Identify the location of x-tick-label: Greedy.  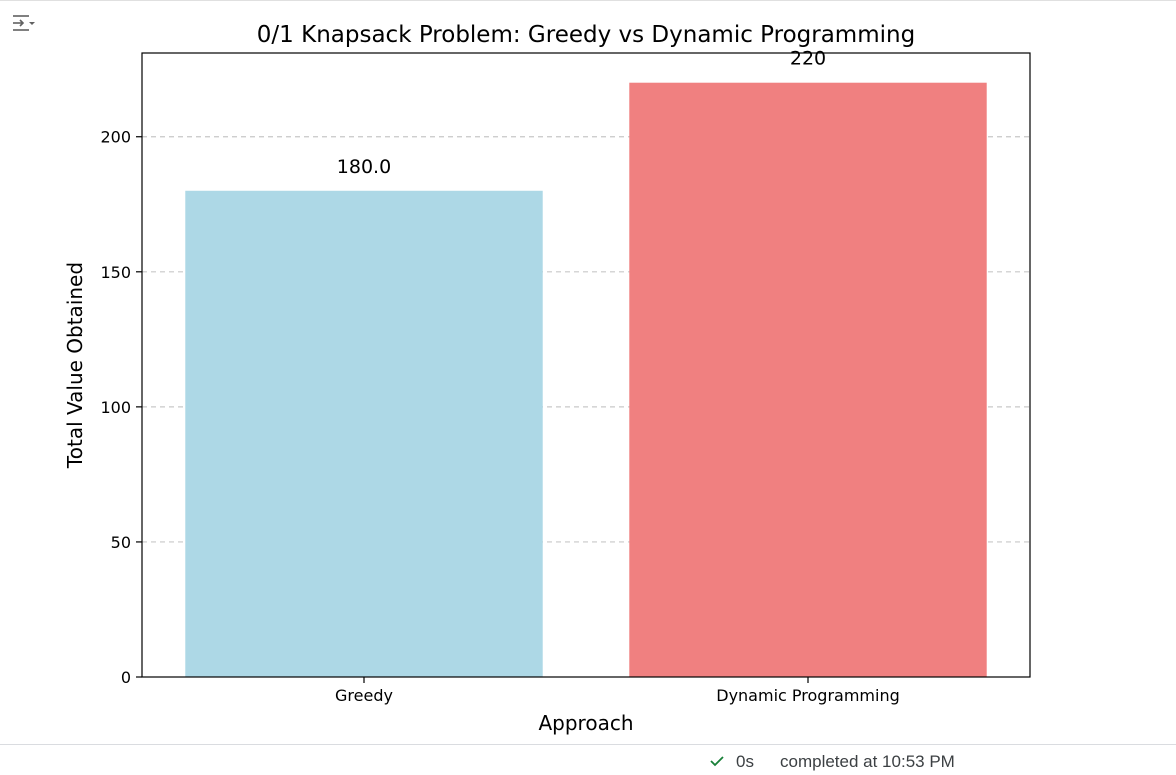
(364, 695).